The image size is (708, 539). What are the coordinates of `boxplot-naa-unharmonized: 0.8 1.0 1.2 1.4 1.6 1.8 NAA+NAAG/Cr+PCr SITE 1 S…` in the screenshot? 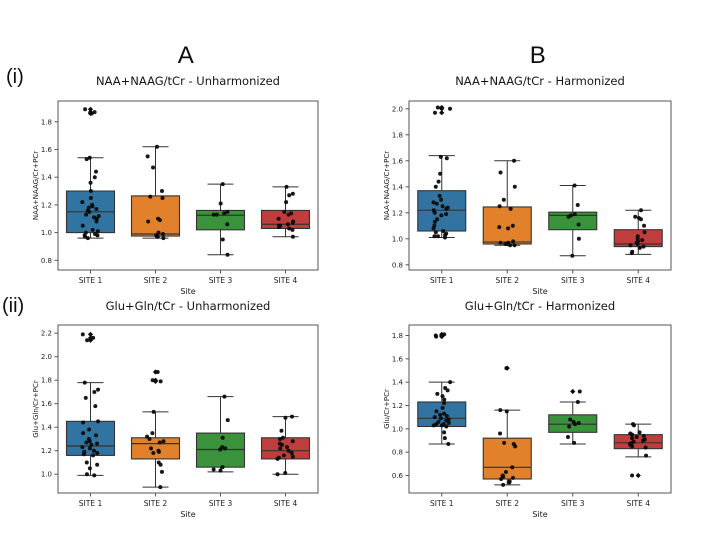 It's located at (175, 197).